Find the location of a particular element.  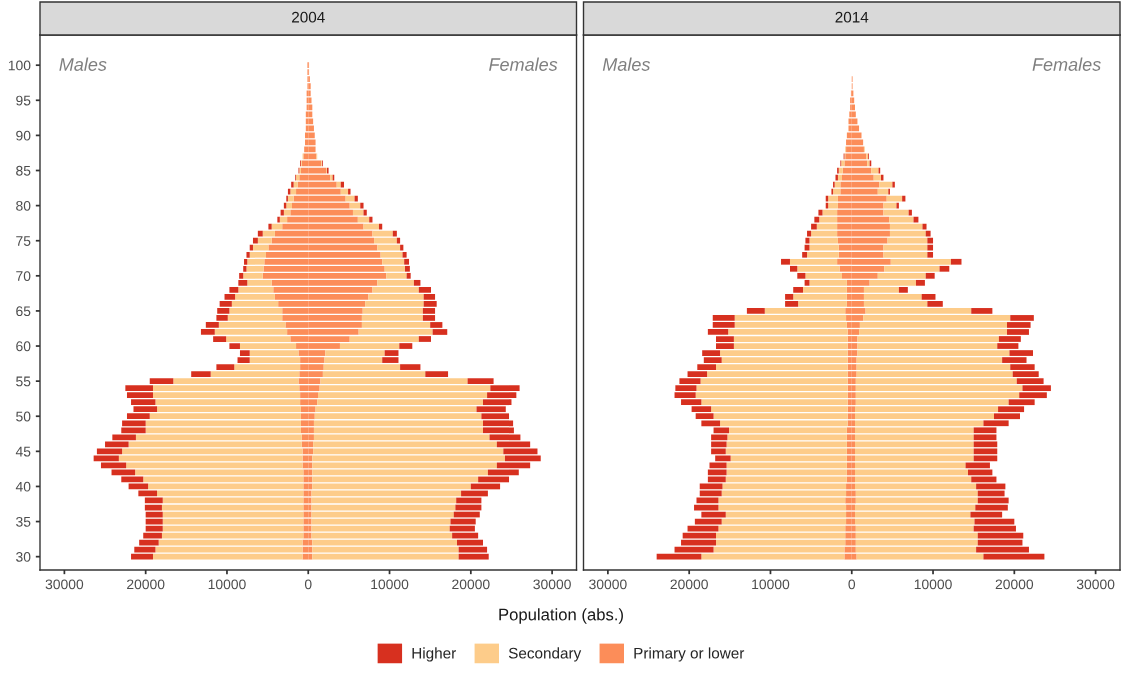

x-axis-title: Population (abs.) is located at coordinates (561, 616).